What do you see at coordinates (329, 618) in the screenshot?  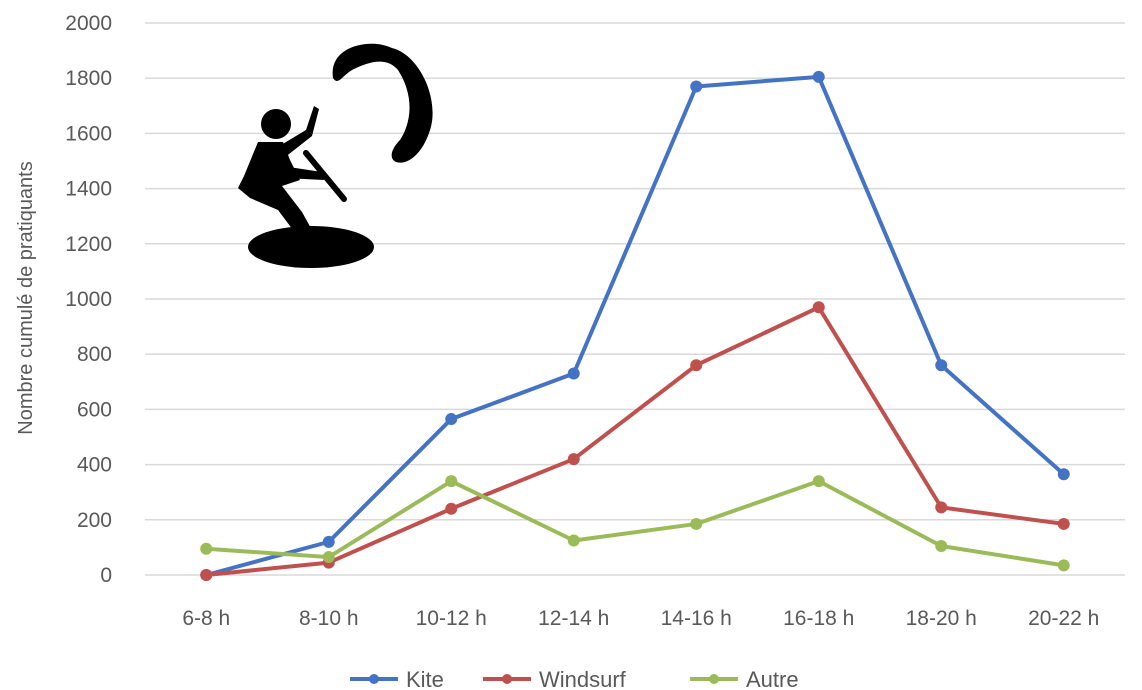 I see `x-tick-label: 8-10 h` at bounding box center [329, 618].